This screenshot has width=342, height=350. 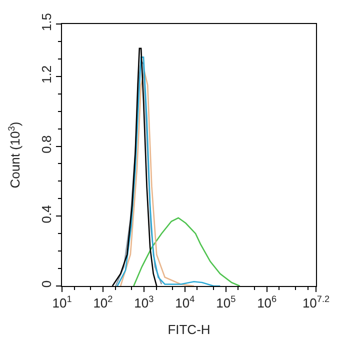 What do you see at coordinates (46, 144) in the screenshot?
I see `y-tick-label: 0.8` at bounding box center [46, 144].